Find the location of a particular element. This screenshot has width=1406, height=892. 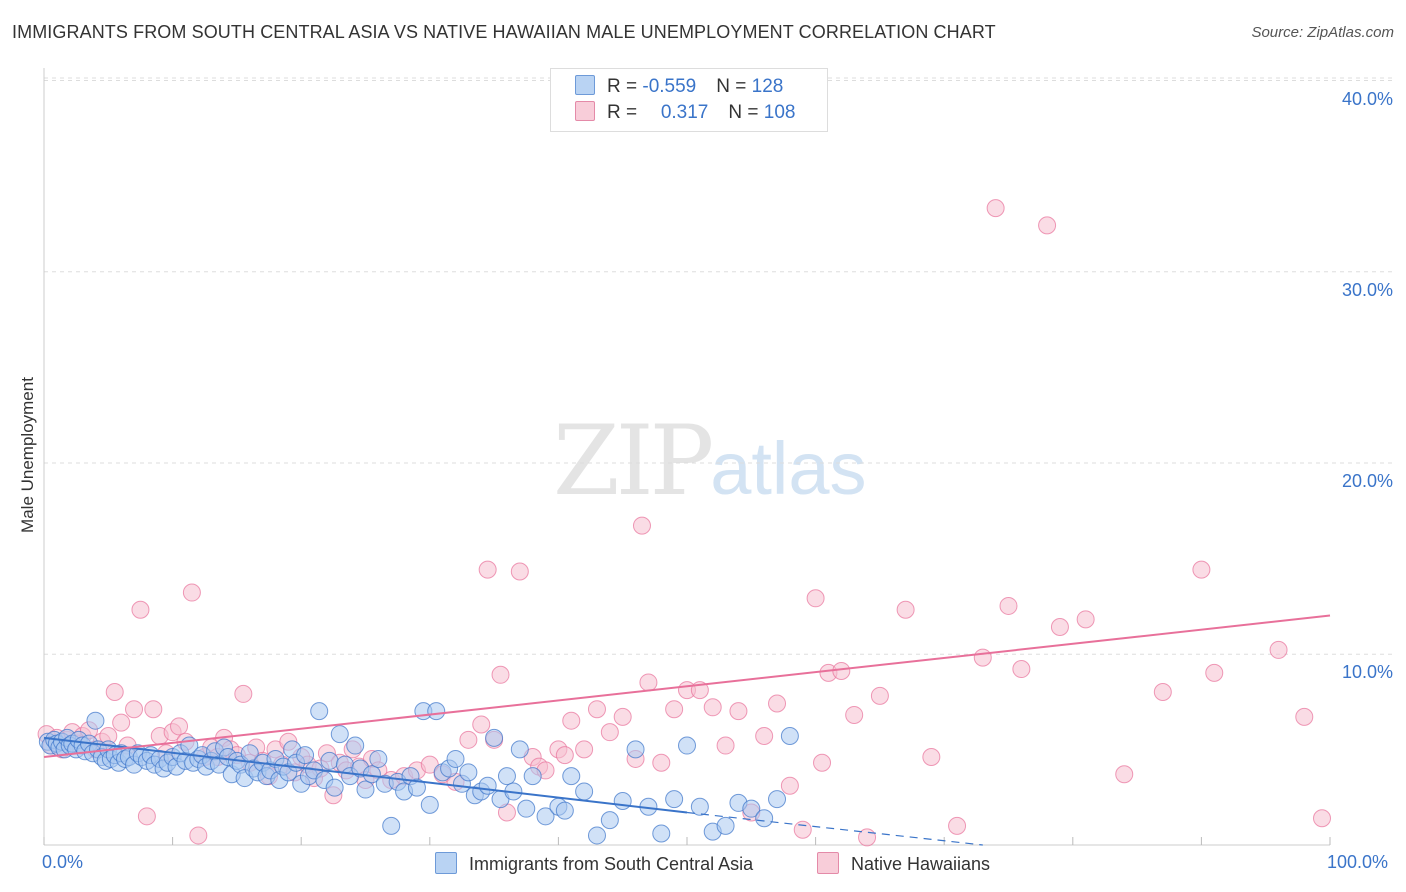

bottom-legend-label-pink: Native Hawaiians is located at coordinates (921, 864).